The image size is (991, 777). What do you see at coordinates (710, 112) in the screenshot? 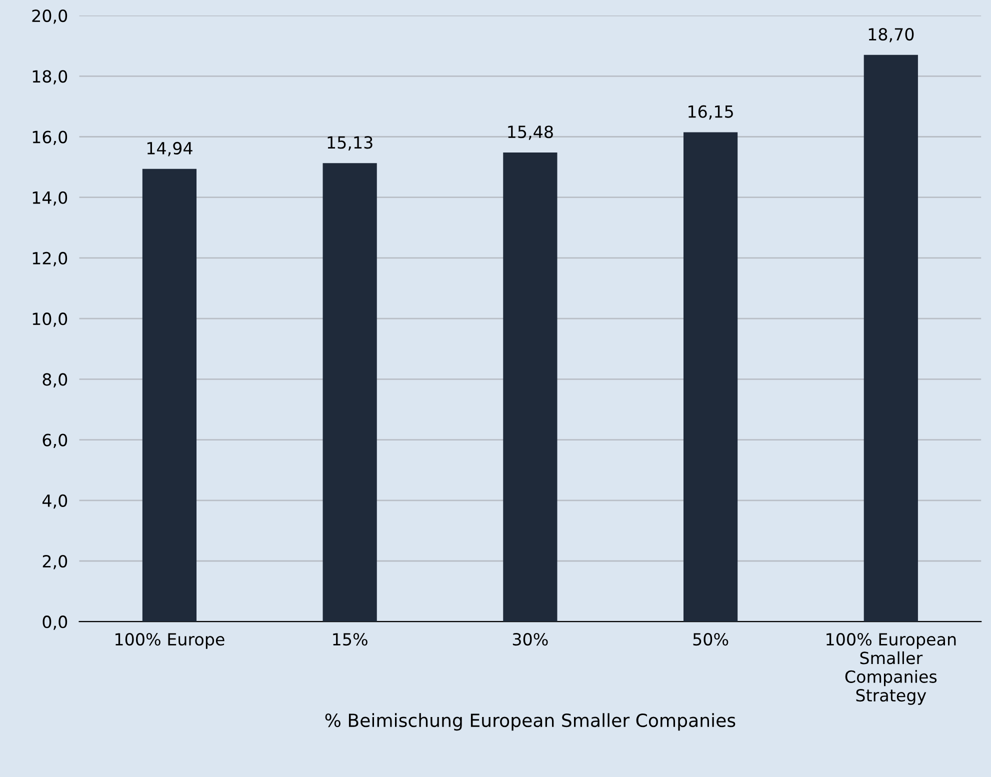
I see `data-label: 16,15` at bounding box center [710, 112].